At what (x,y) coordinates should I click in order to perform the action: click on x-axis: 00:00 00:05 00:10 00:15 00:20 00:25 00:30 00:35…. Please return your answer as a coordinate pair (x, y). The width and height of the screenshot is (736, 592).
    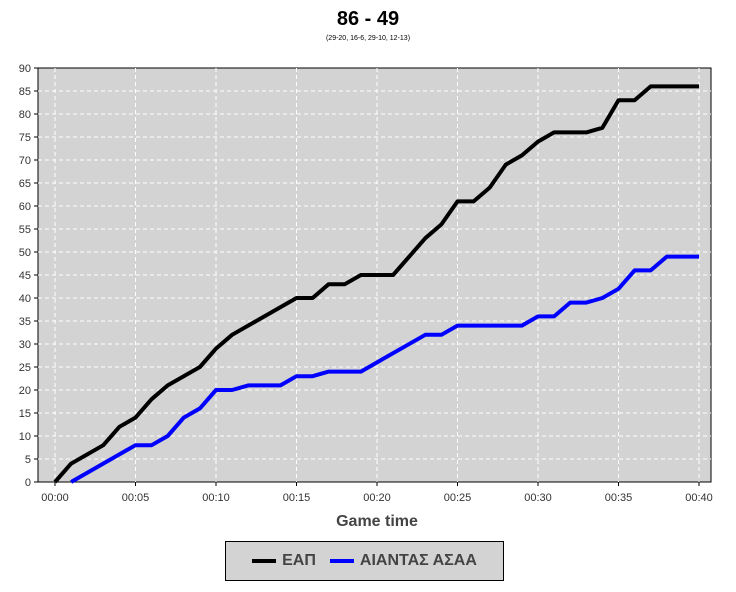
    Looking at the image, I should click on (377, 493).